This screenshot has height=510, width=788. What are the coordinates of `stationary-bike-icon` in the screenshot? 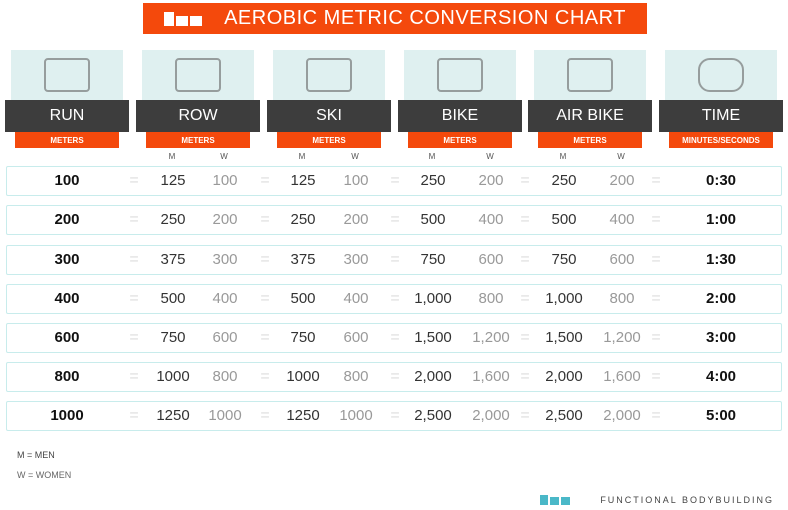 It's located at (460, 75).